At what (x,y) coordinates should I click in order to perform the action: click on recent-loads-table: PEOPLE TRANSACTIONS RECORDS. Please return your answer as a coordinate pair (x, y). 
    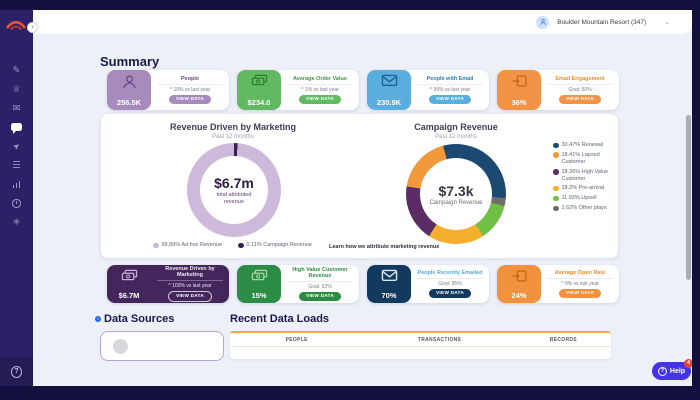
    Looking at the image, I should click on (420, 345).